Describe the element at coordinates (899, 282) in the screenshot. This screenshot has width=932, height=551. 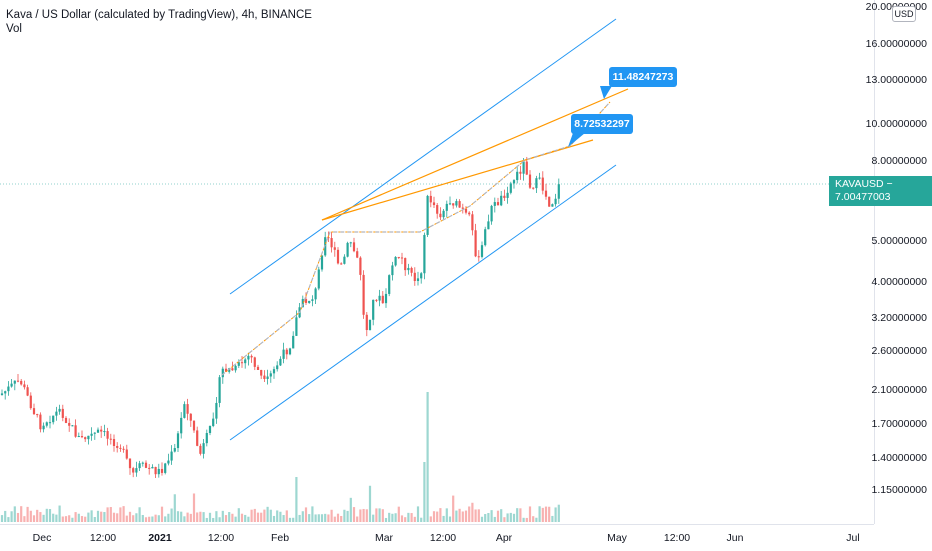
I see `price-tick-label: 4.00000000` at that location.